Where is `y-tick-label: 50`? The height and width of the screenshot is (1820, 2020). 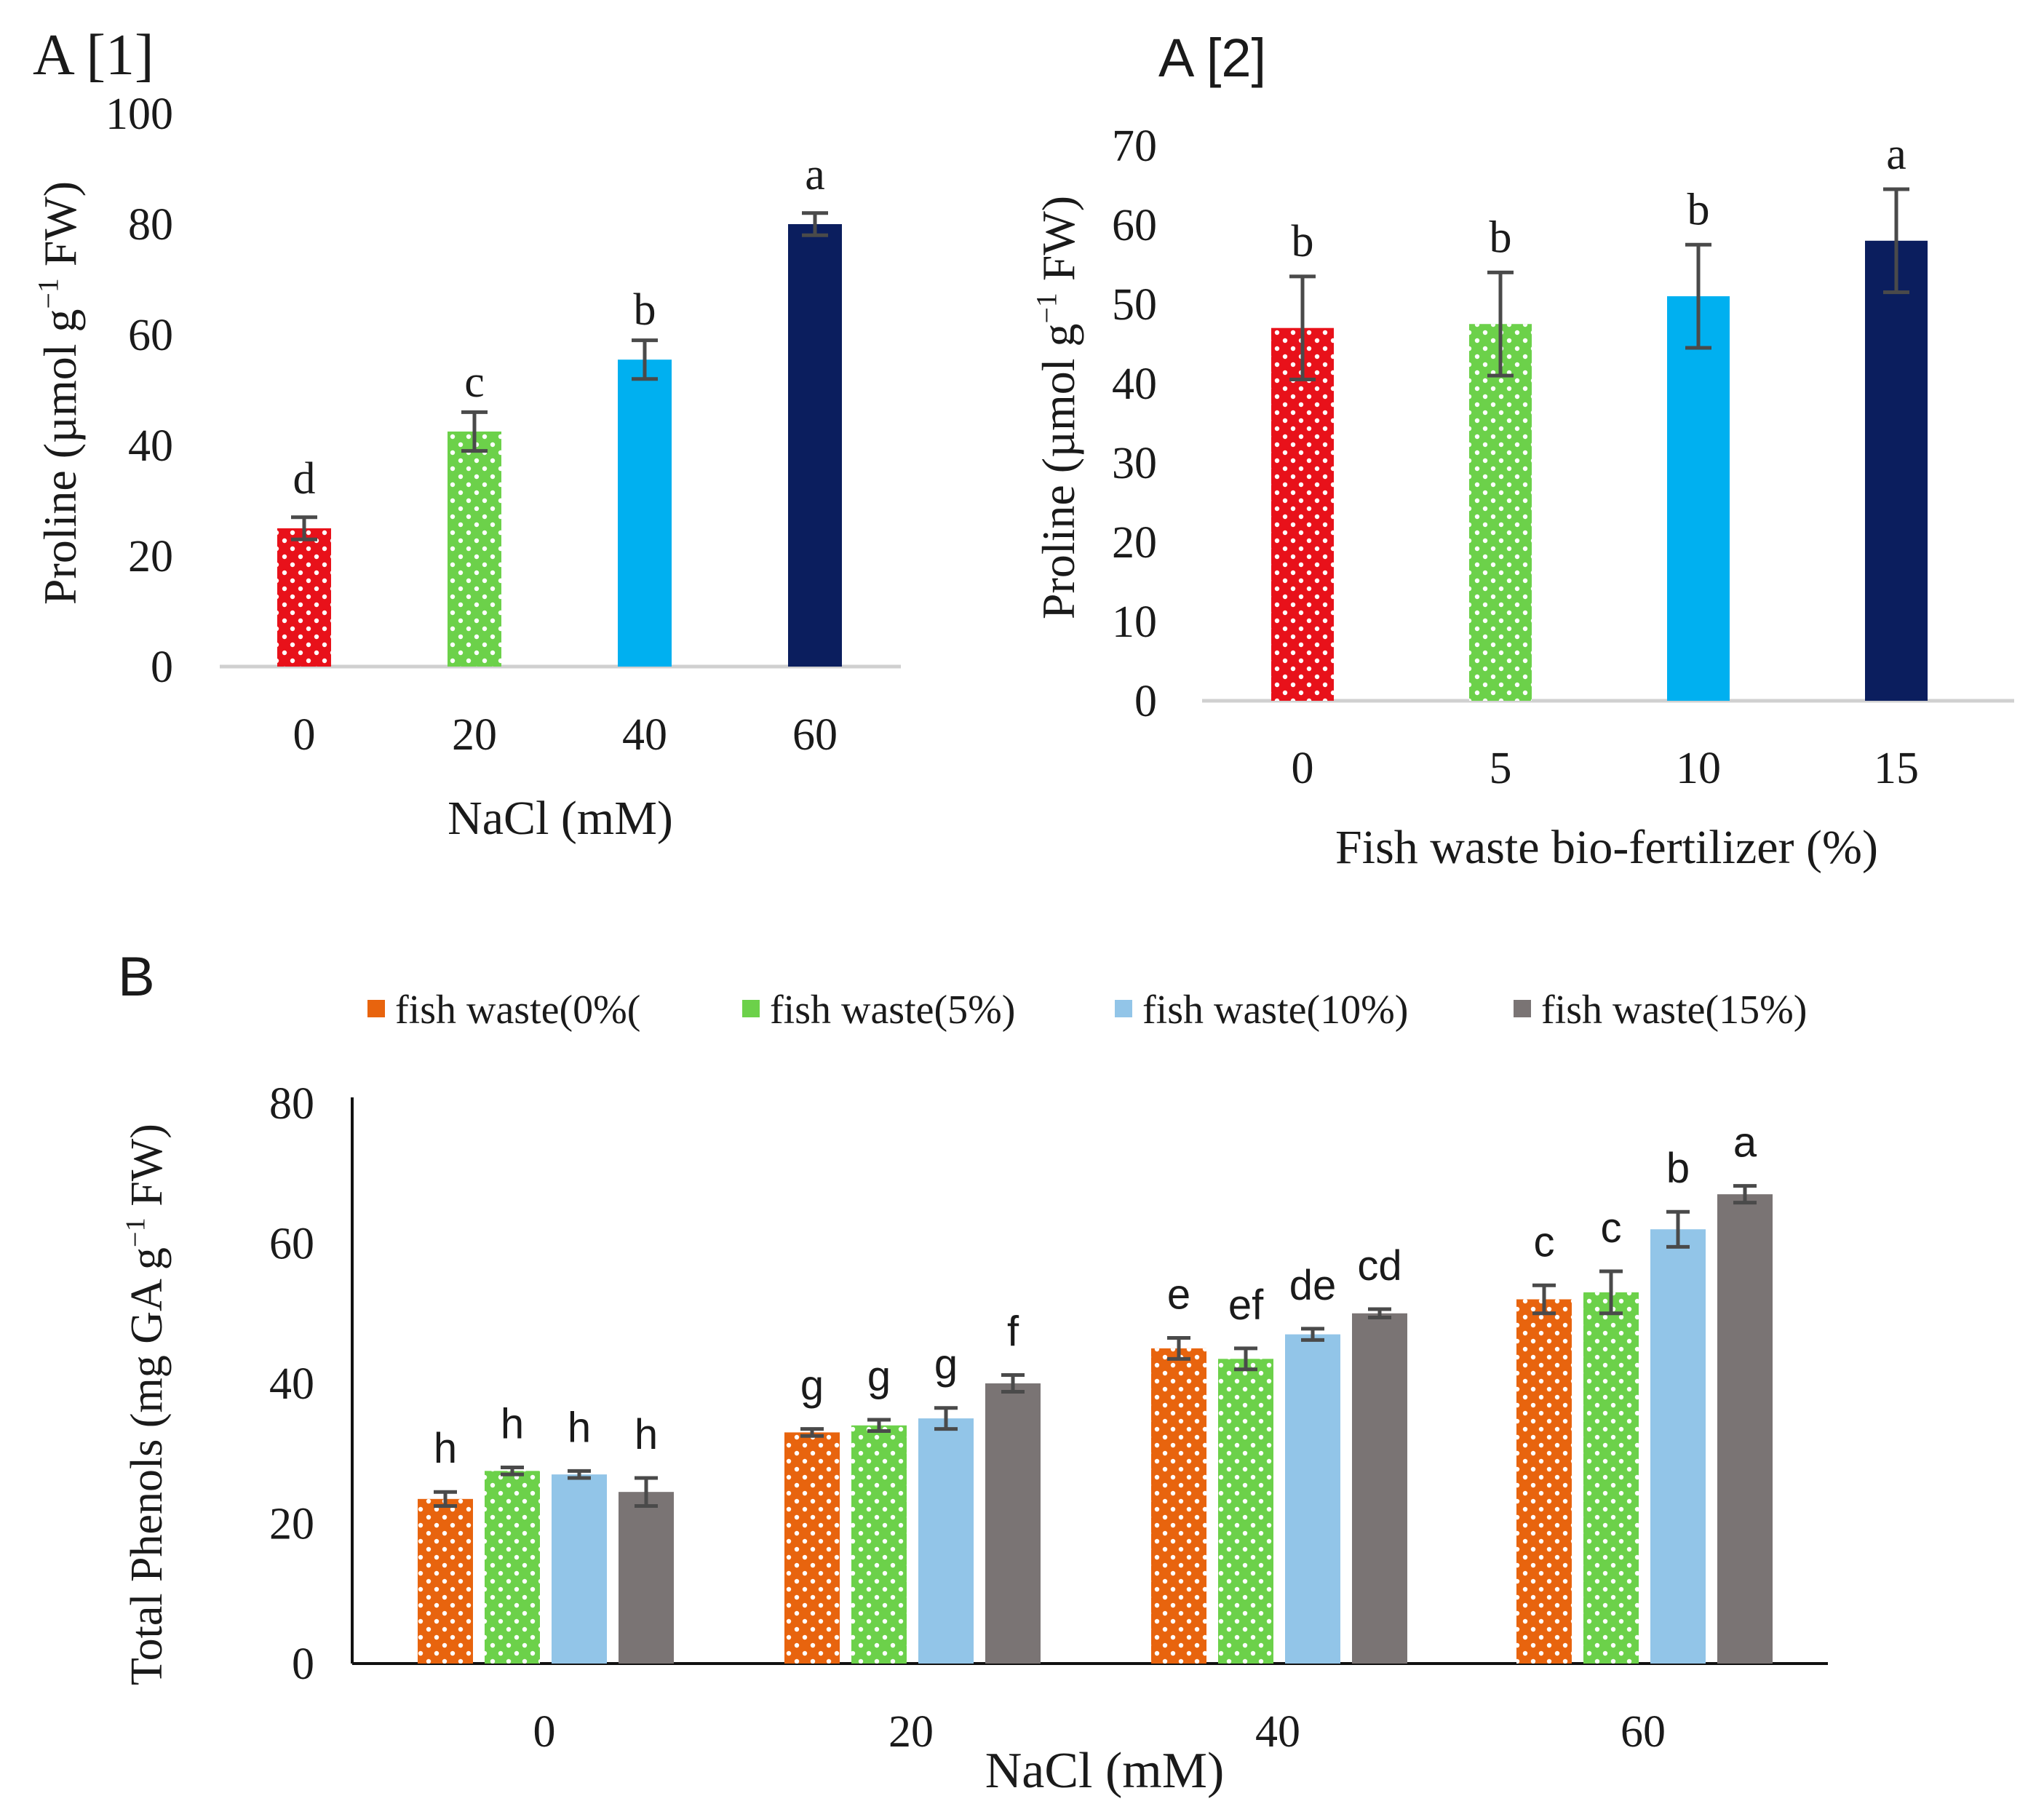 y-tick-label: 50 is located at coordinates (1134, 305).